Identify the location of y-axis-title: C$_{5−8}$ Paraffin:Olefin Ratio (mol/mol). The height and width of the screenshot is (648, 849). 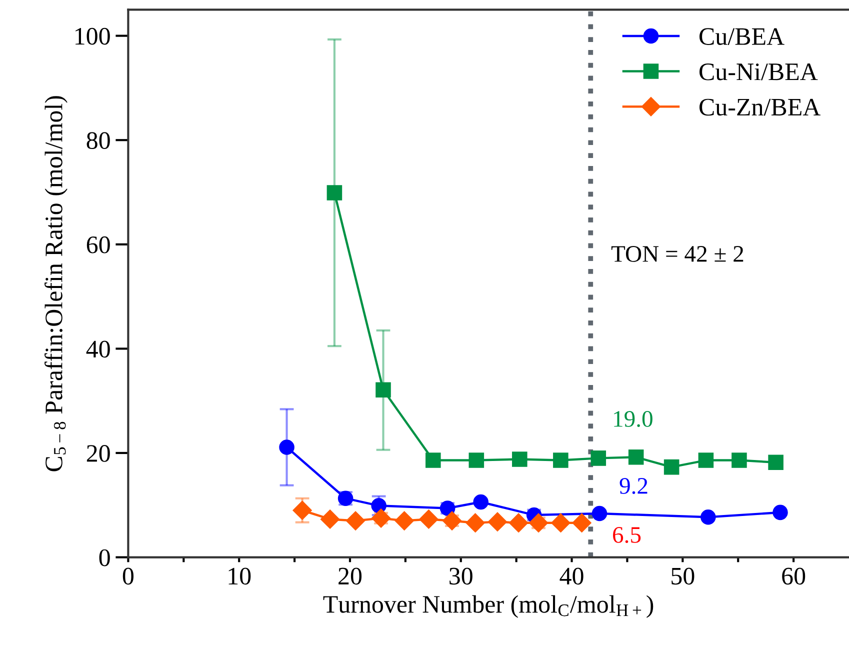
(56, 284).